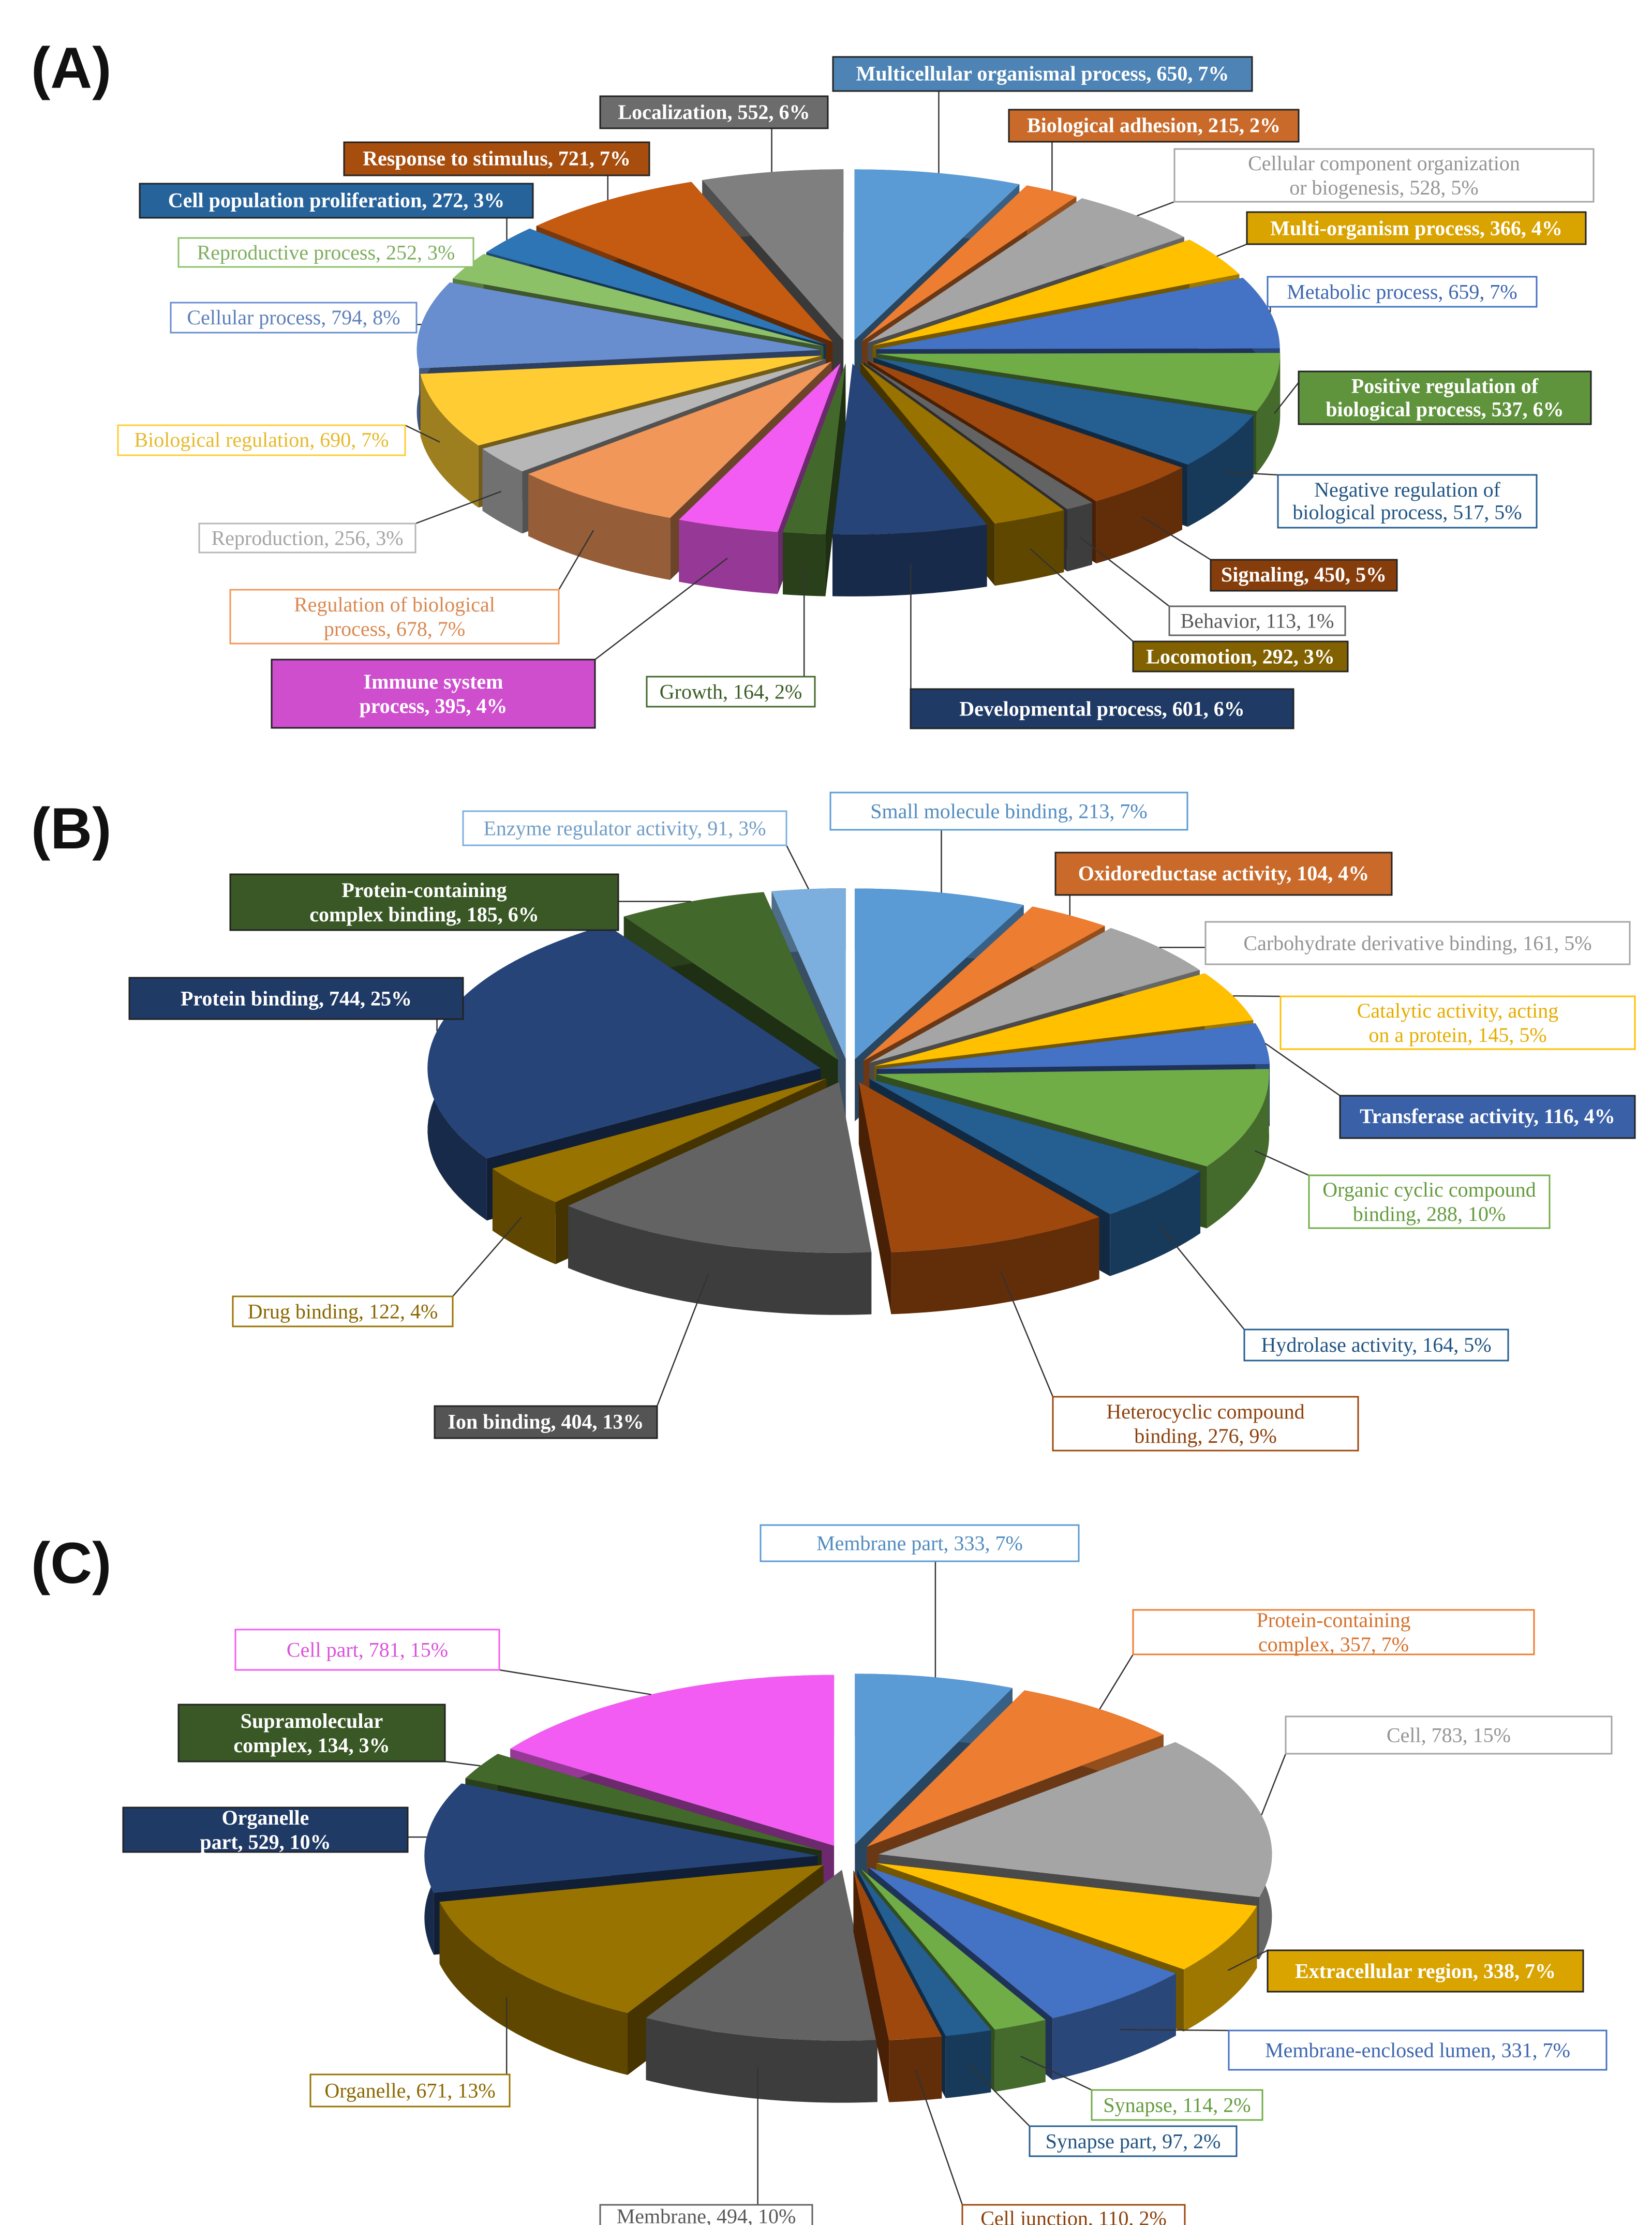 This screenshot has width=1652, height=2225. What do you see at coordinates (296, 999) in the screenshot?
I see `label-protein-binding: Protein binding, 744, 25%` at bounding box center [296, 999].